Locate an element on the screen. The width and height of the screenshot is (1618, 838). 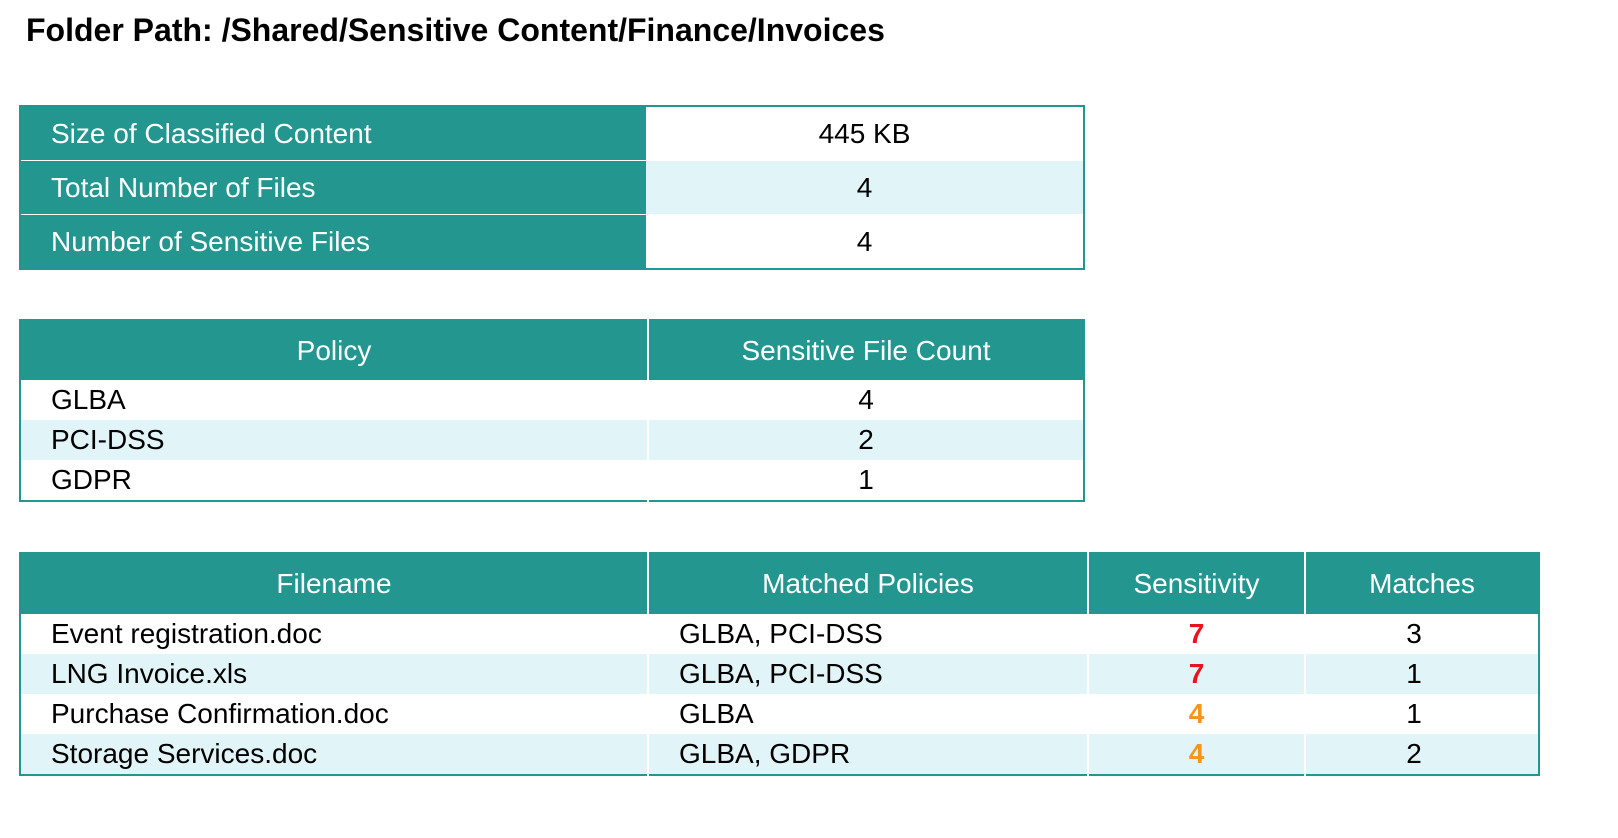
file-row: Event registration.doc GLBA, PCI-DSS 7 3 is located at coordinates (779, 634).